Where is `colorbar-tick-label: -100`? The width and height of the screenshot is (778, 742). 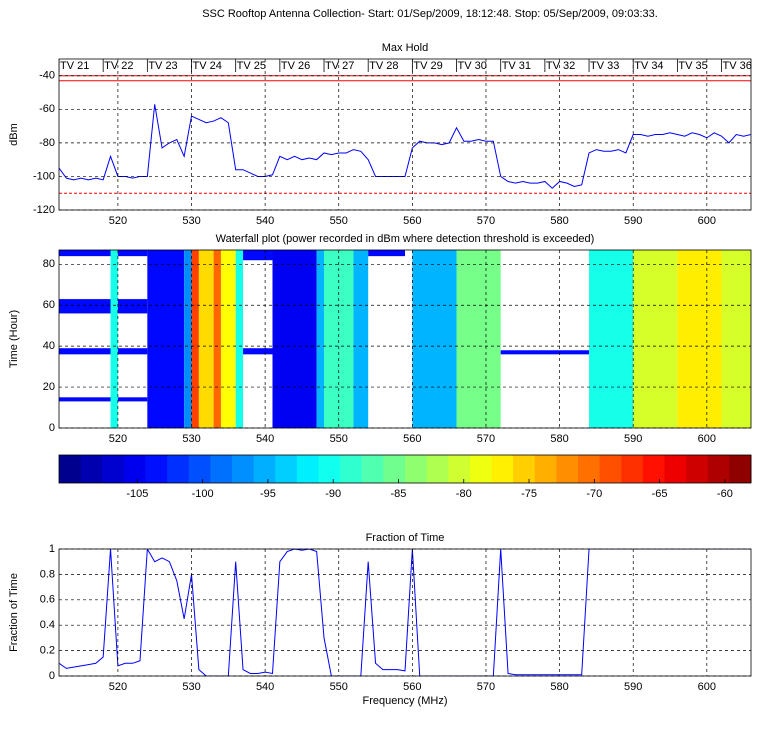
colorbar-tick-label: -100 is located at coordinates (203, 494).